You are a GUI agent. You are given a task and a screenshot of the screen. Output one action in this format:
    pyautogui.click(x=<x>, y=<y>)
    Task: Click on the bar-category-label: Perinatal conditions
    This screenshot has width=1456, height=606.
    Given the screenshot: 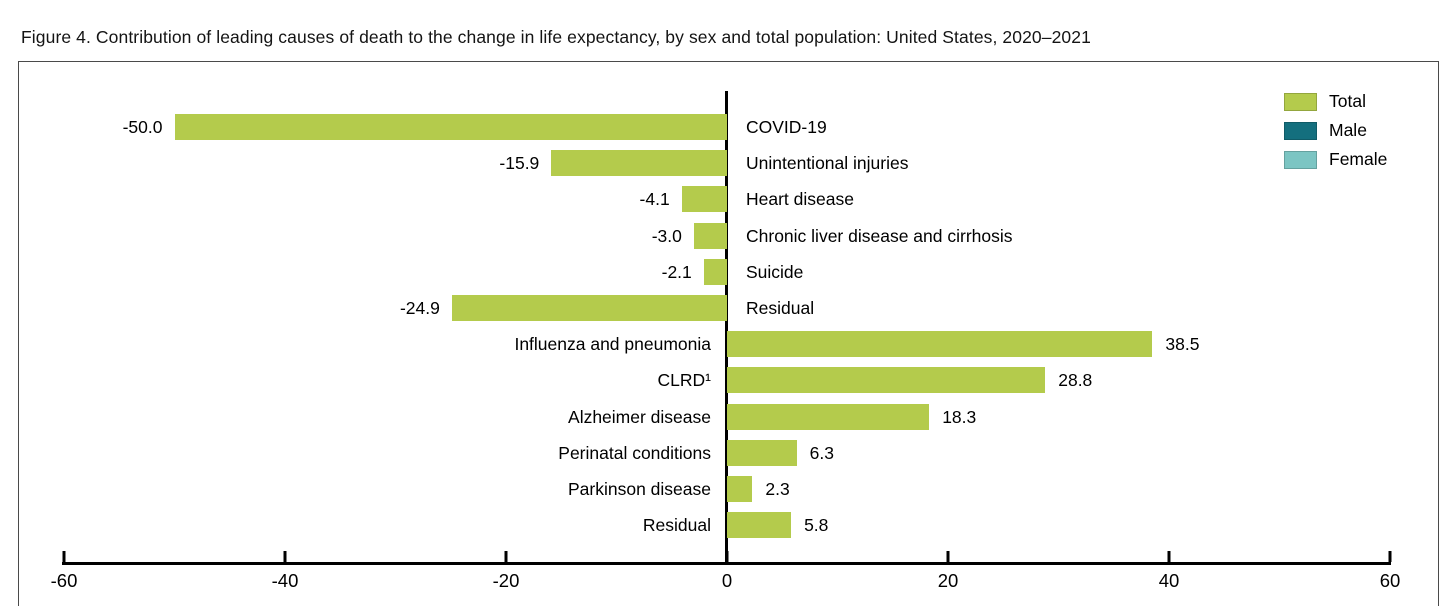 What is the action you would take?
    pyautogui.click(x=634, y=452)
    